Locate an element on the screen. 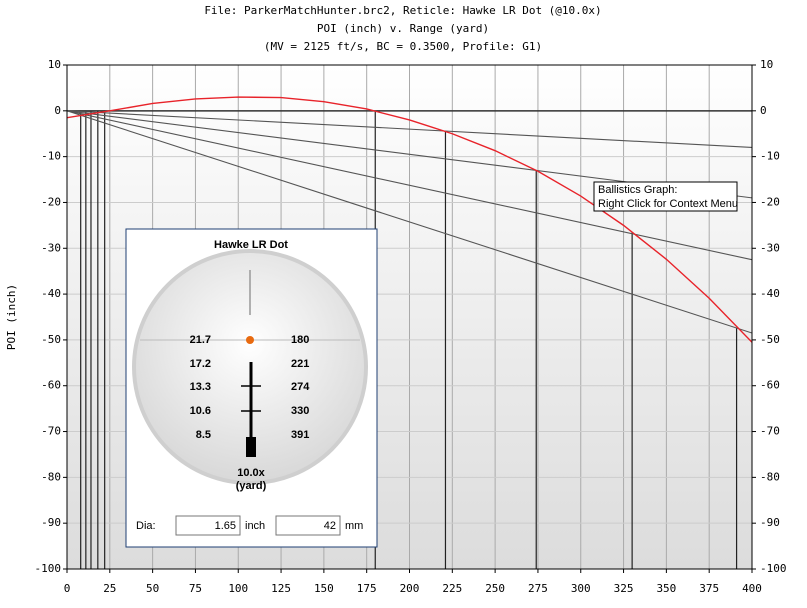 The image size is (807, 608). x-tick-label: 375 is located at coordinates (709, 588).